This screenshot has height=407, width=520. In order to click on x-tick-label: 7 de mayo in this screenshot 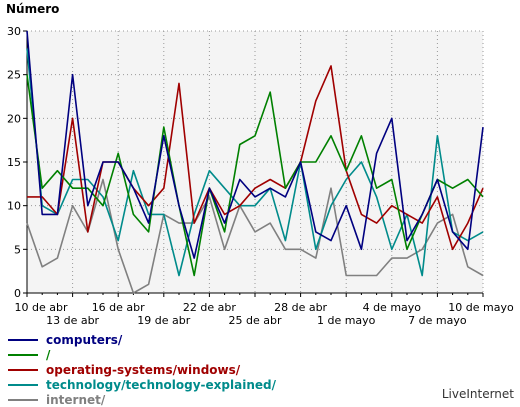, I will do `click(437, 320)`.